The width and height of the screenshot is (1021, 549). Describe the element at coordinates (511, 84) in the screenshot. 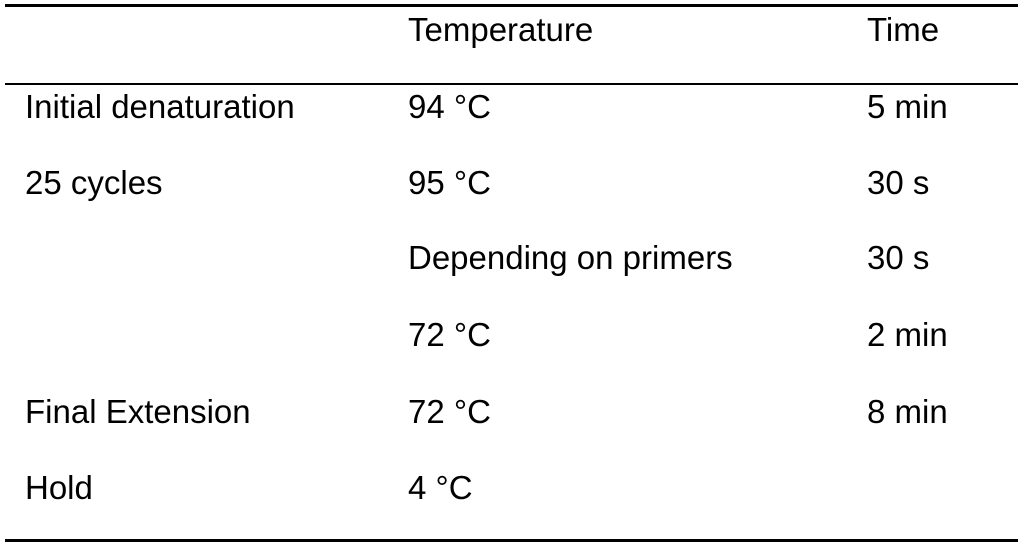

I see `header-rule` at that location.